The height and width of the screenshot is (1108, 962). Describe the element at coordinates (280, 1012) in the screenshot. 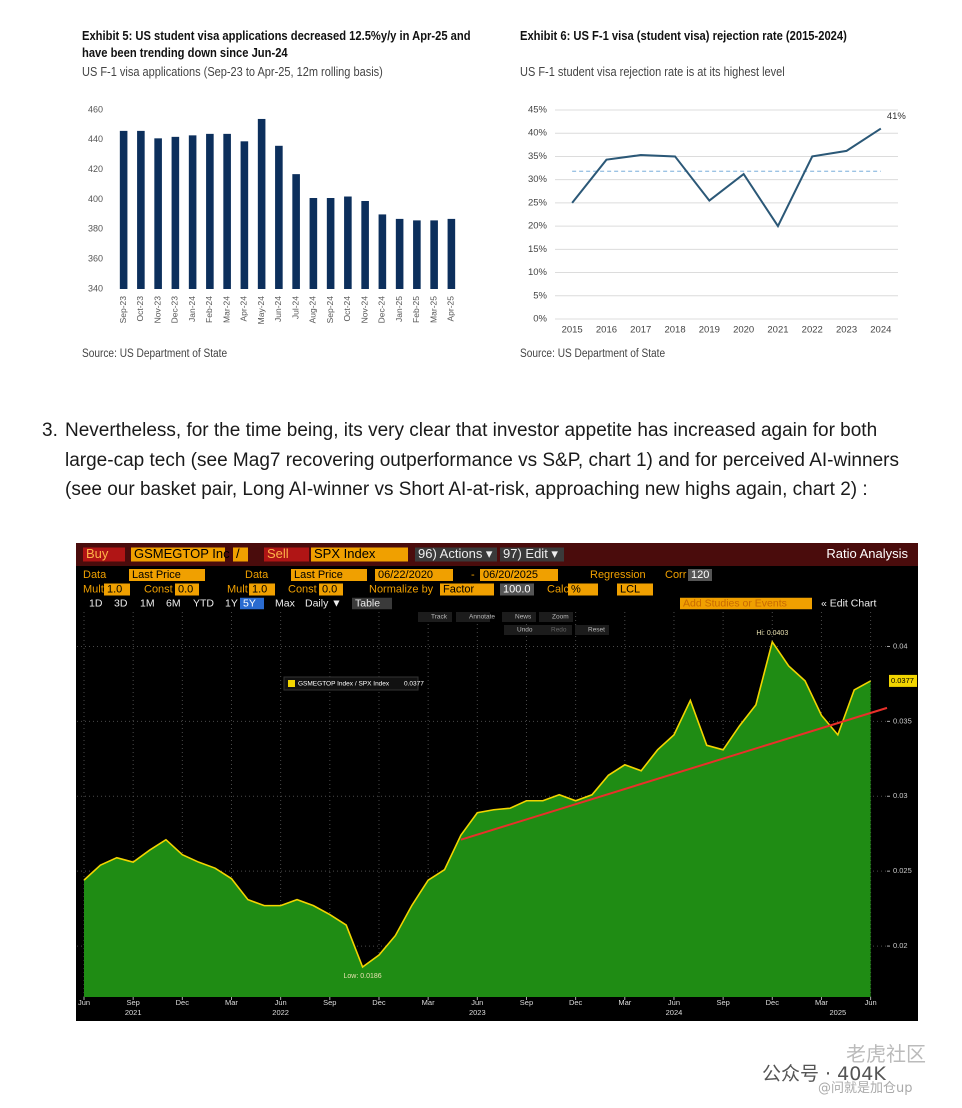

I see `x-year-label: 2022` at that location.